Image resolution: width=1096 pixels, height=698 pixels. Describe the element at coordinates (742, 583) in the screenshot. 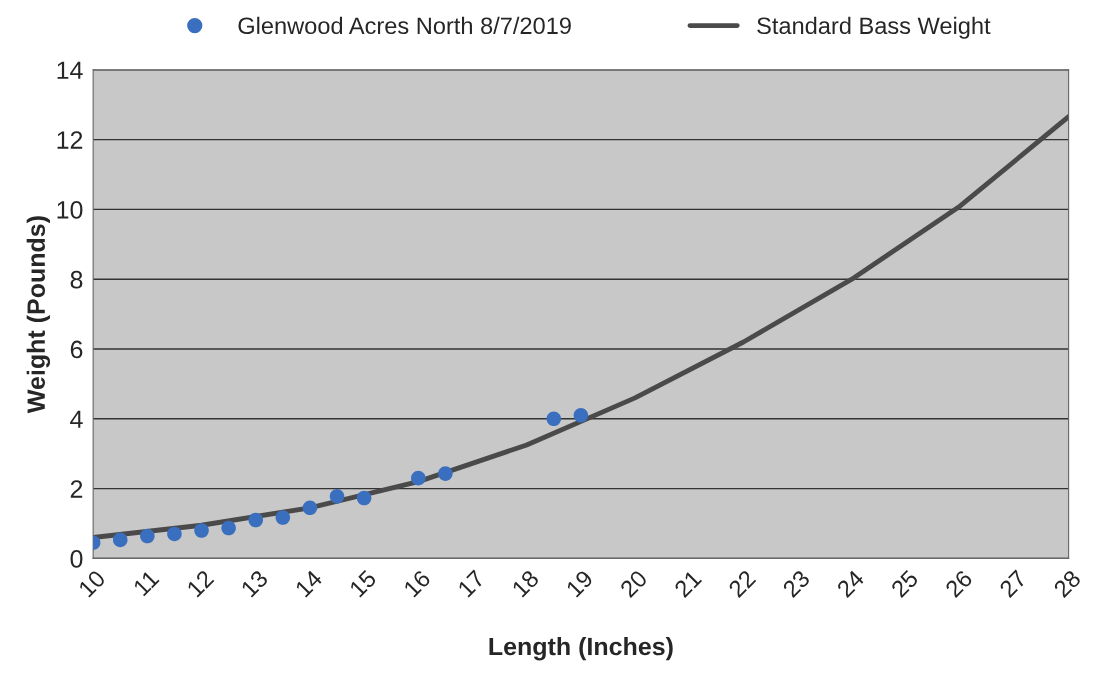

I see `x-tick-label: 22` at that location.